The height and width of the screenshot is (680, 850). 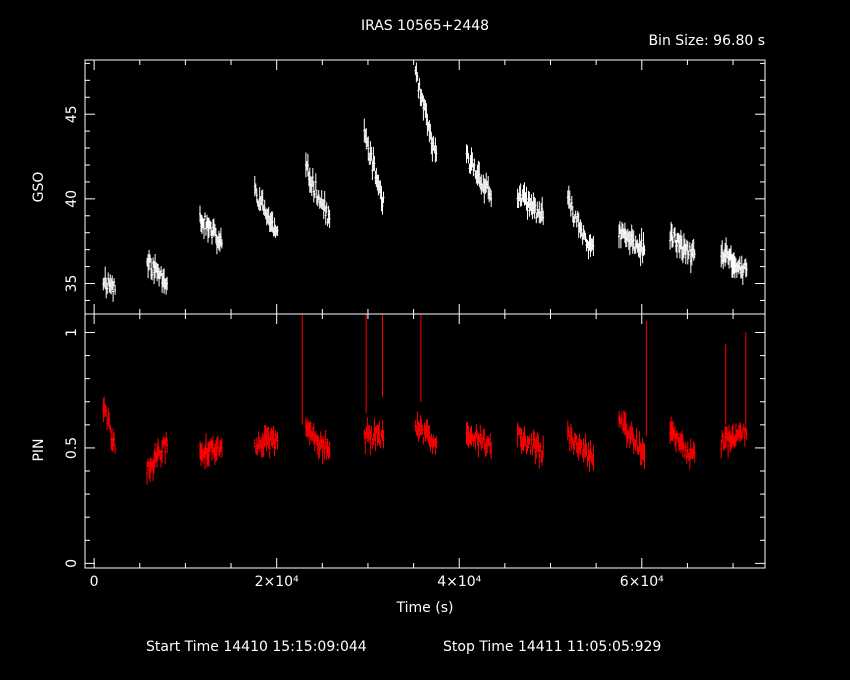 I want to click on pin-y-axis-label: PIN, so click(x=39, y=449).